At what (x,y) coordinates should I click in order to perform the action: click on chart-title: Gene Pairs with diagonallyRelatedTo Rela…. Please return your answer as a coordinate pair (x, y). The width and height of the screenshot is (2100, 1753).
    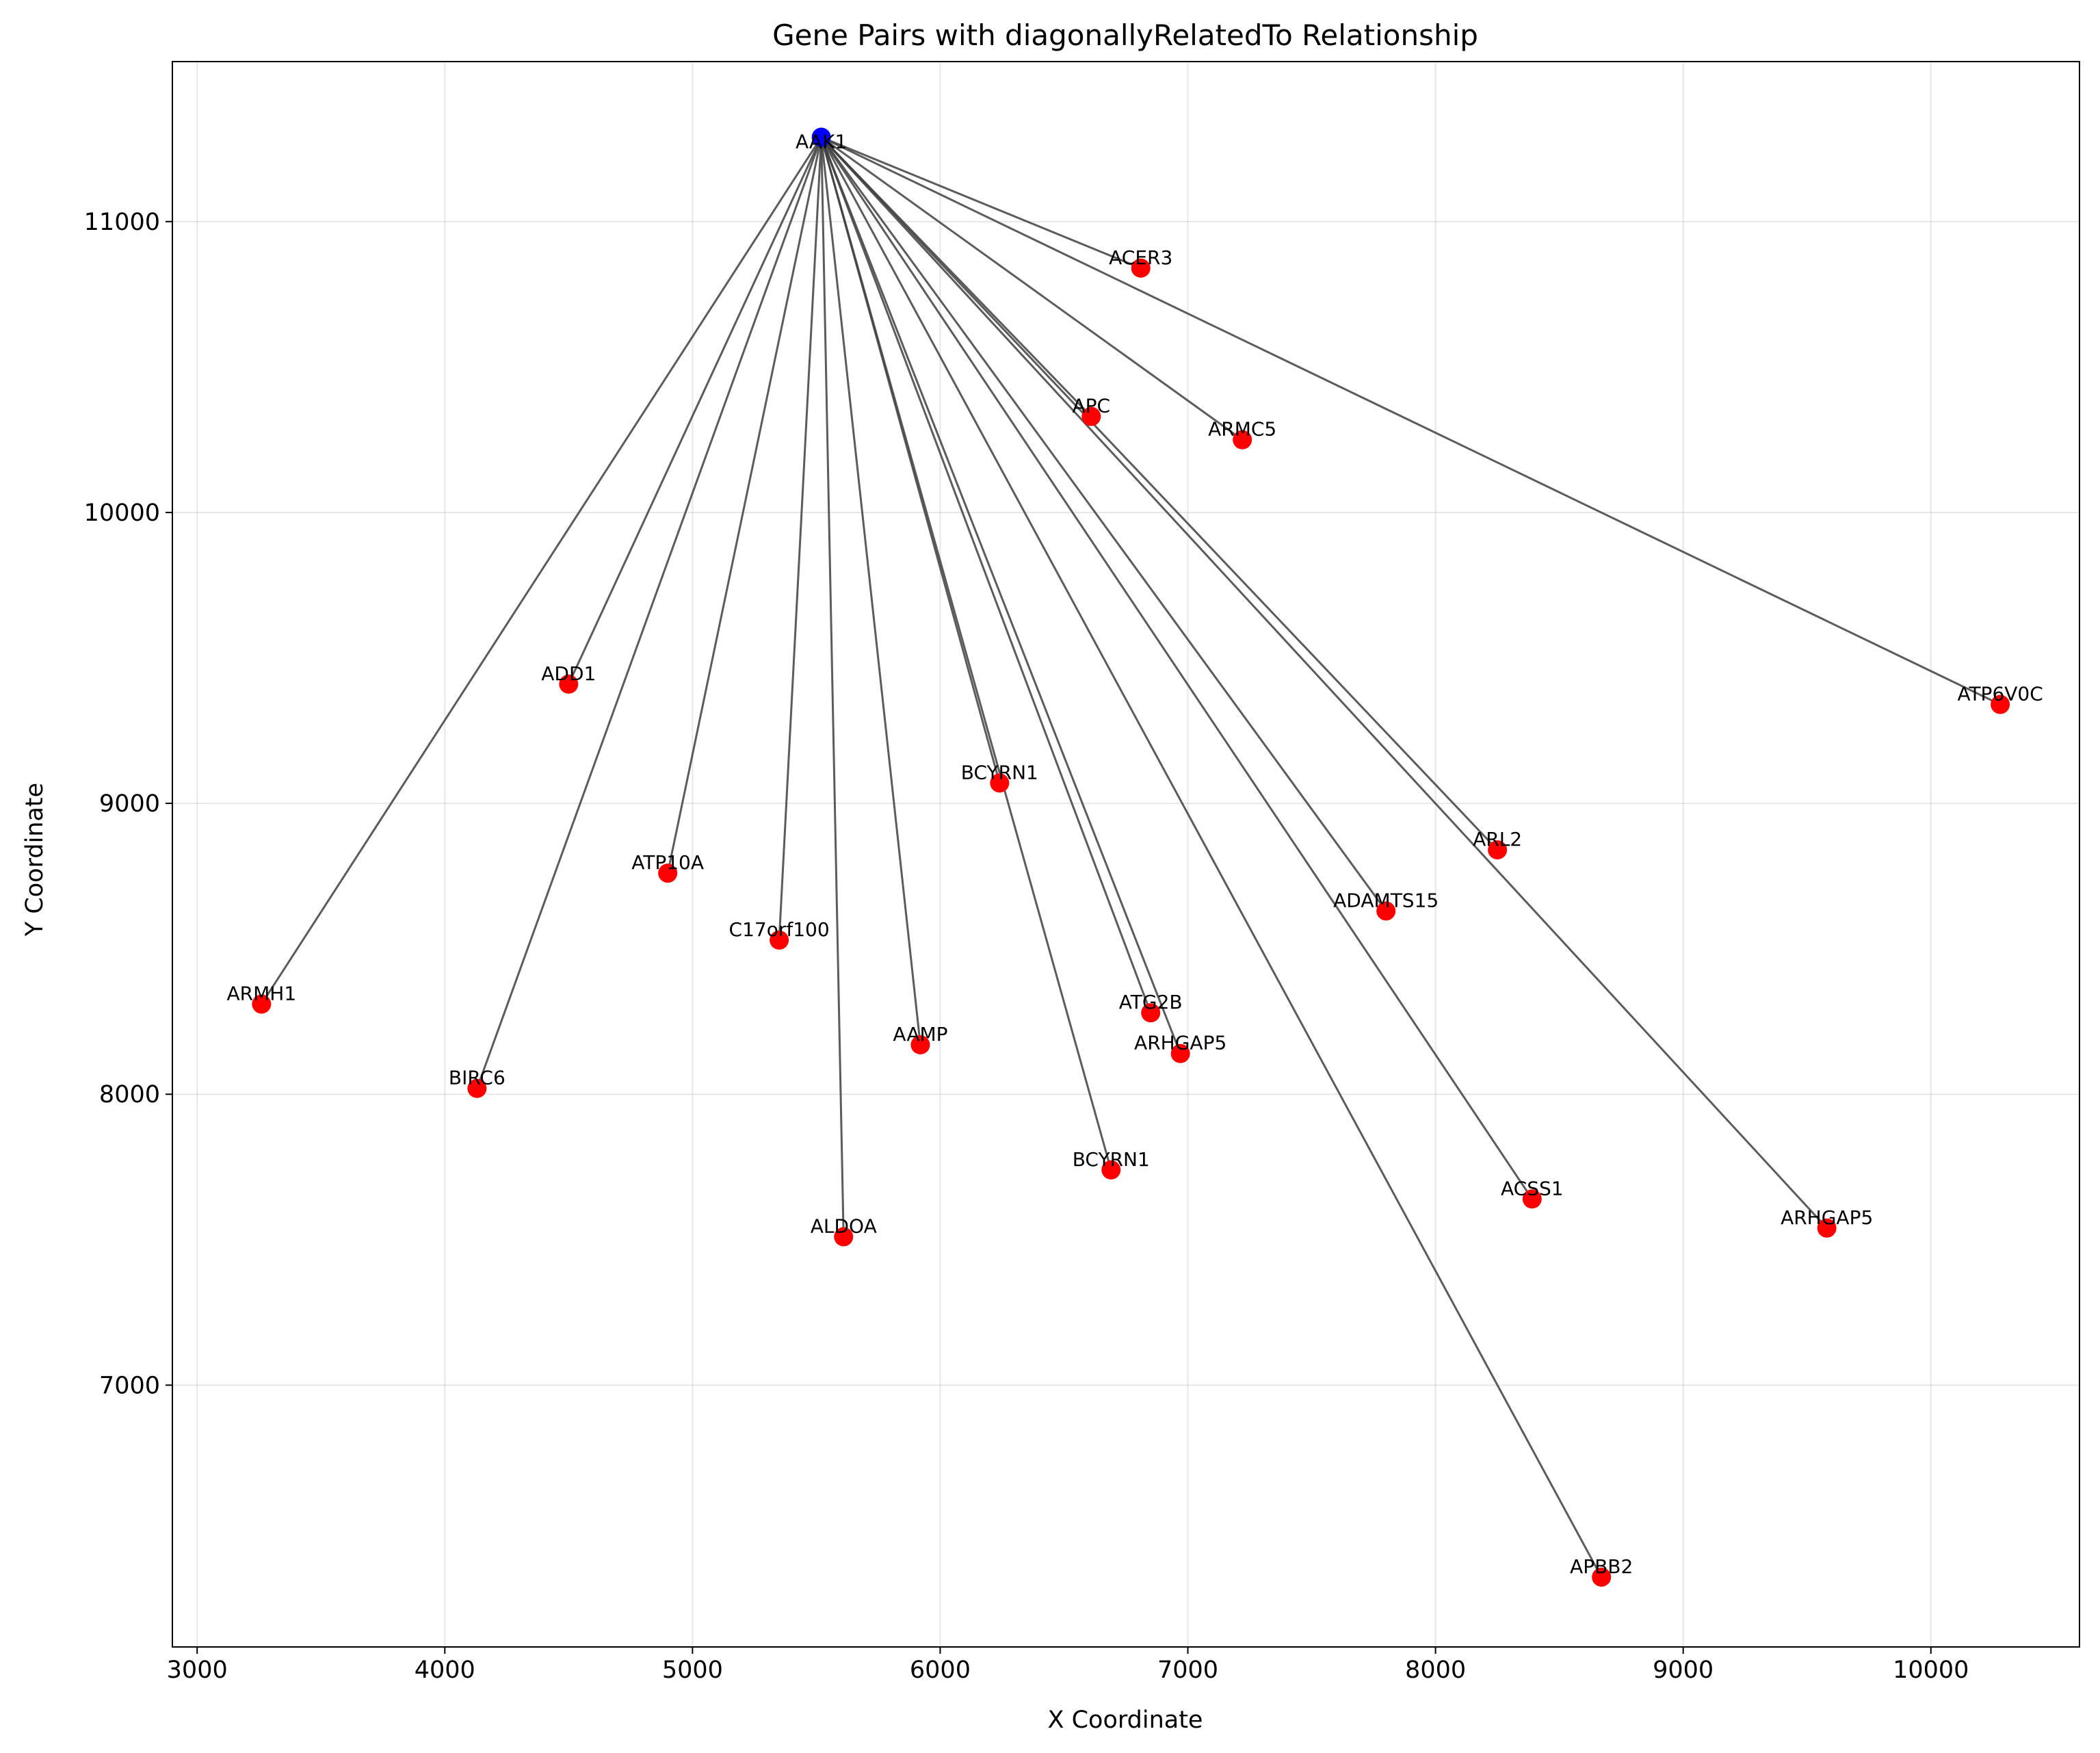
    Looking at the image, I should click on (1125, 35).